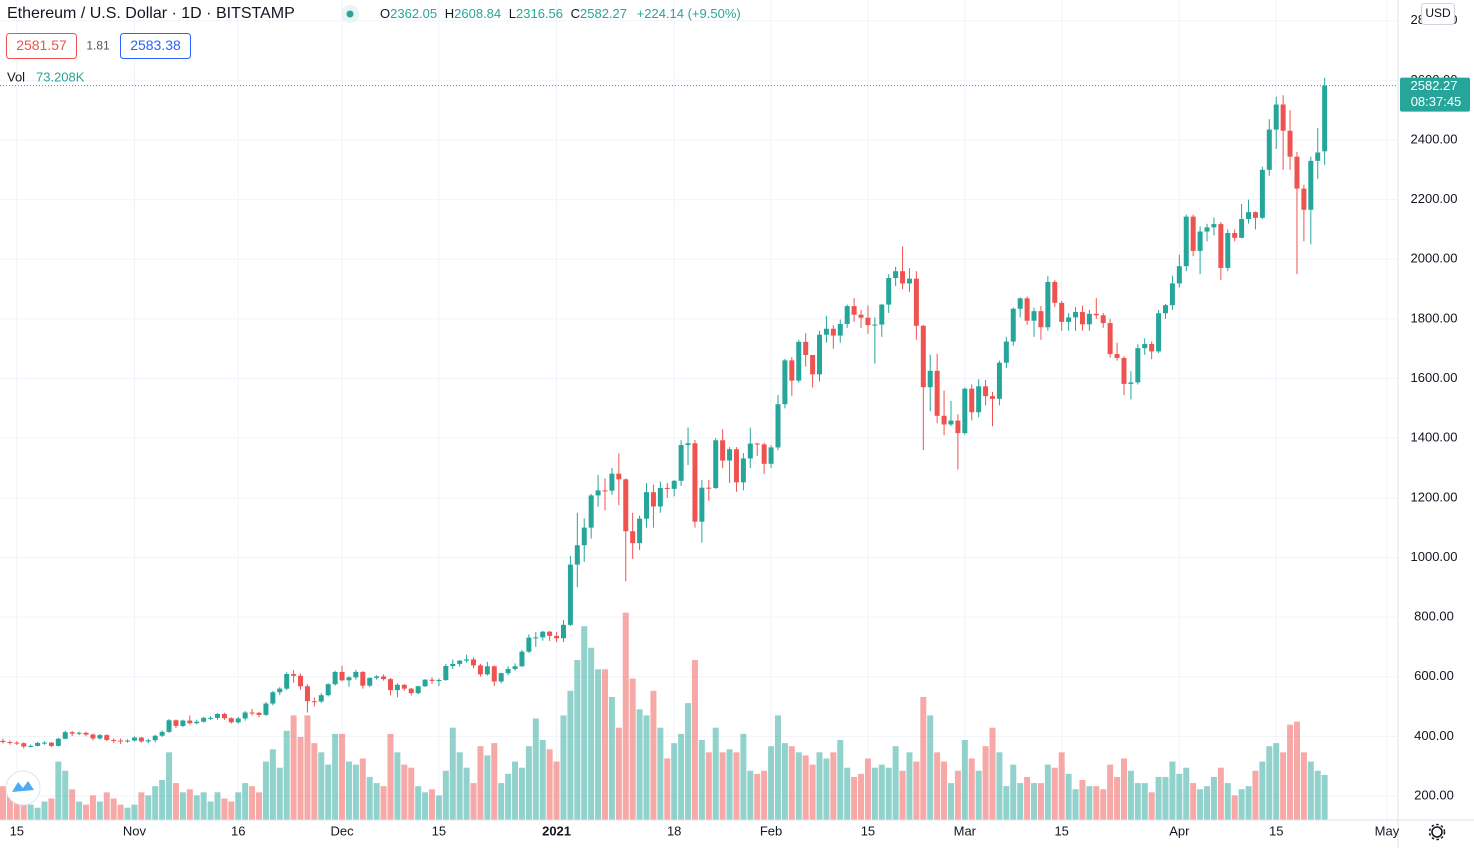 The image size is (1474, 852). What do you see at coordinates (1387, 830) in the screenshot?
I see `x-tick-label: May` at bounding box center [1387, 830].